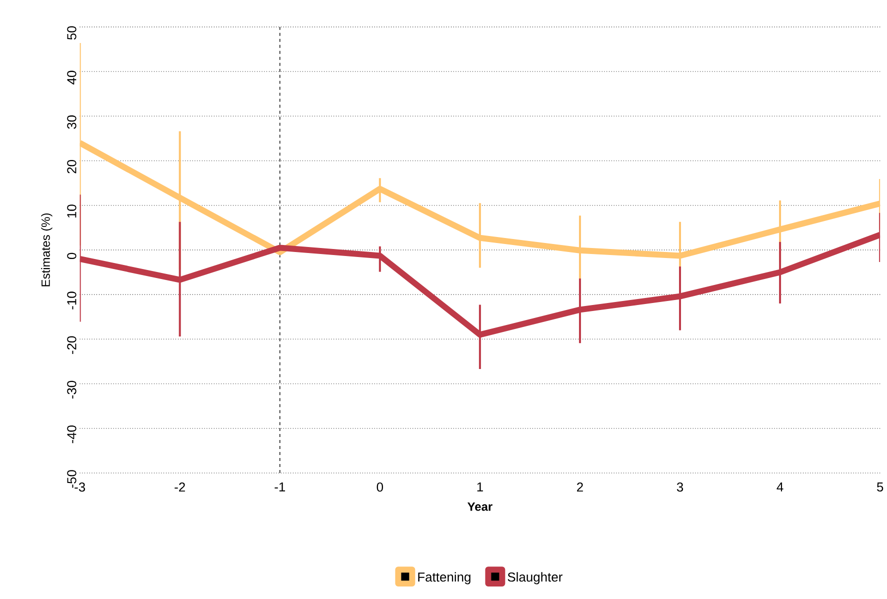  Describe the element at coordinates (71, 479) in the screenshot. I see `y-tick-label: -50` at that location.